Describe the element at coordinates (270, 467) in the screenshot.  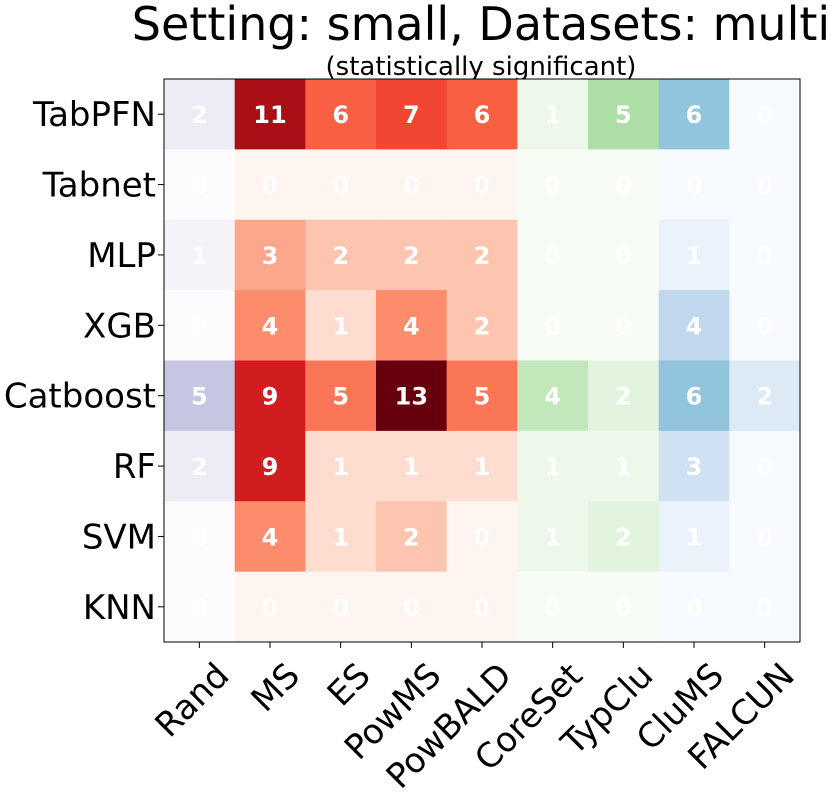
I see `cell-value-label: 9` at that location.